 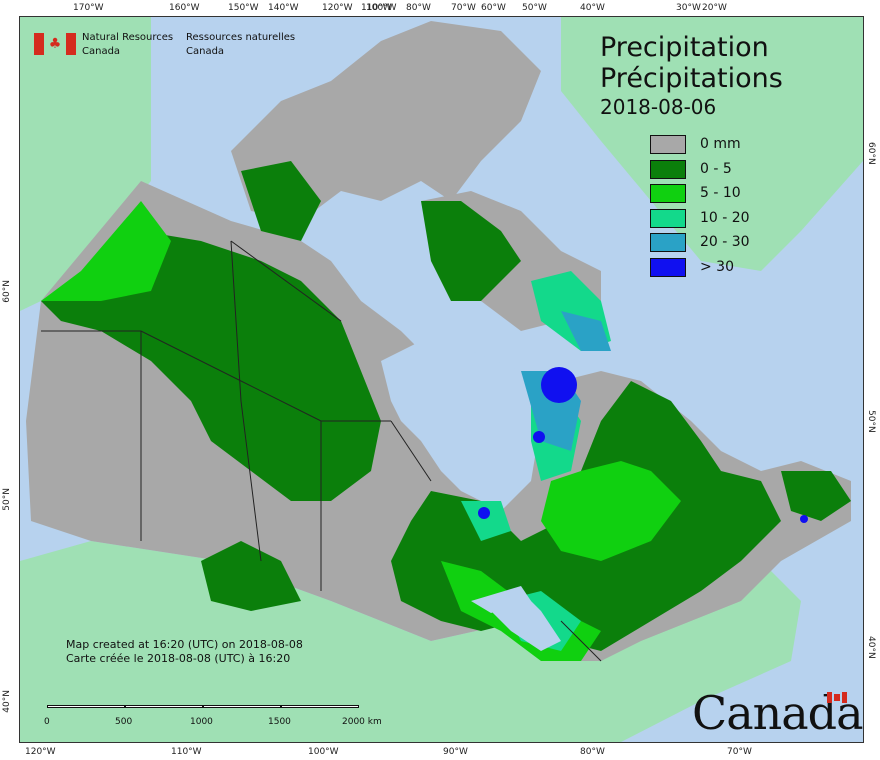 I want to click on lon-tick-top: 40°W, so click(x=592, y=8).